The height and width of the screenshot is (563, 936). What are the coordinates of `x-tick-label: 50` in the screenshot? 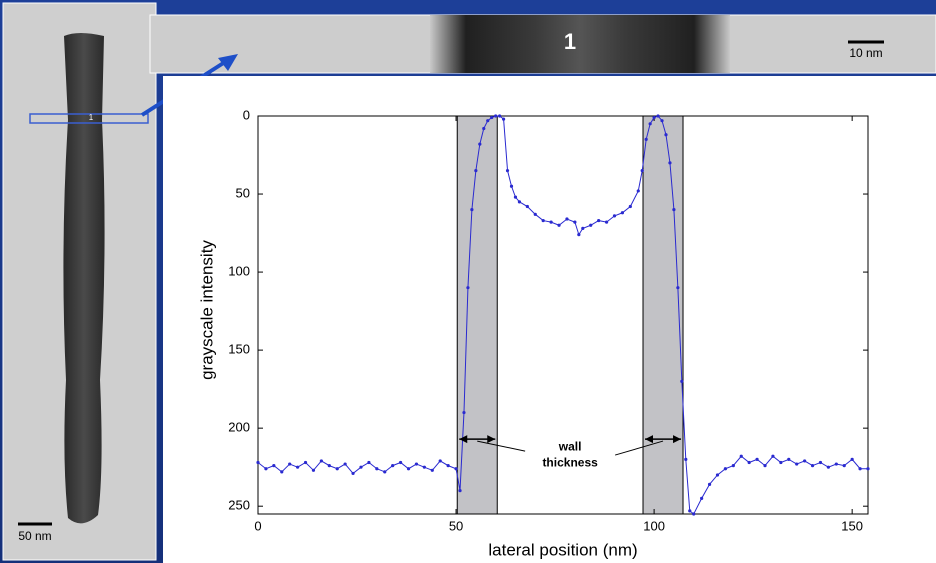 It's located at (456, 525).